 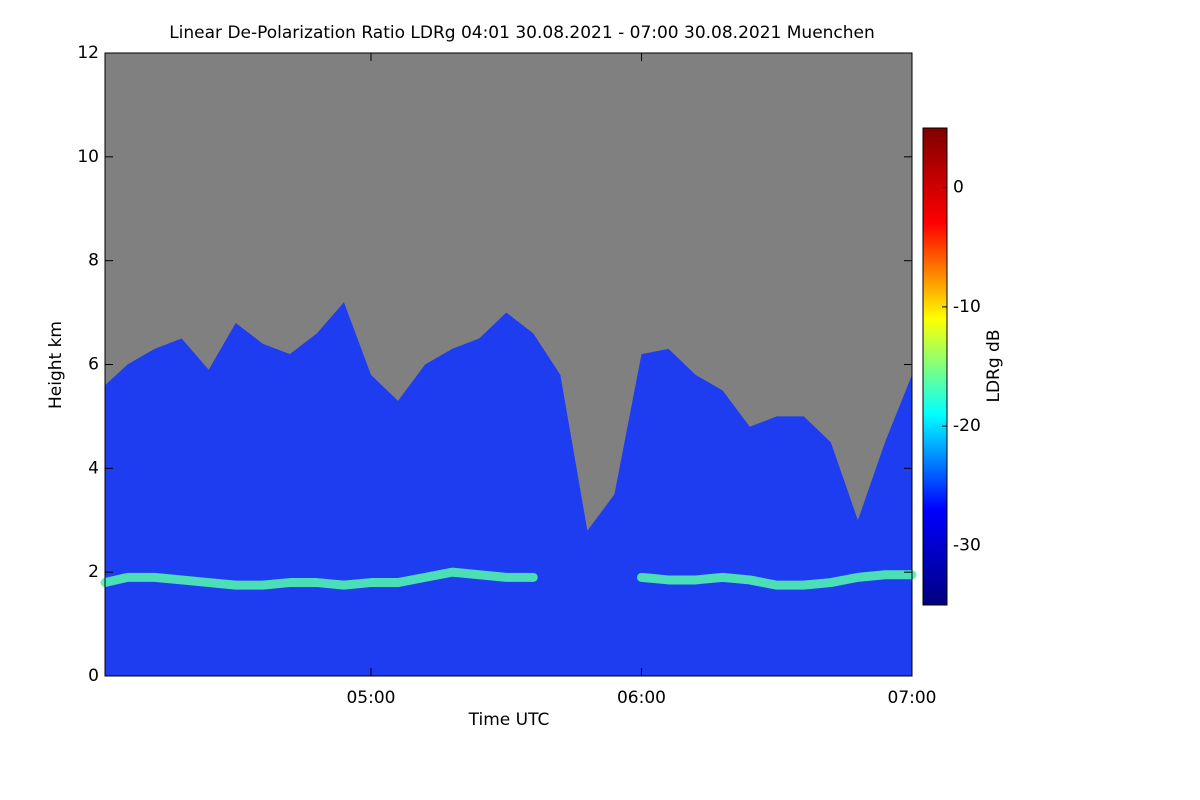 I want to click on y-tick-label: 12, so click(x=88, y=53).